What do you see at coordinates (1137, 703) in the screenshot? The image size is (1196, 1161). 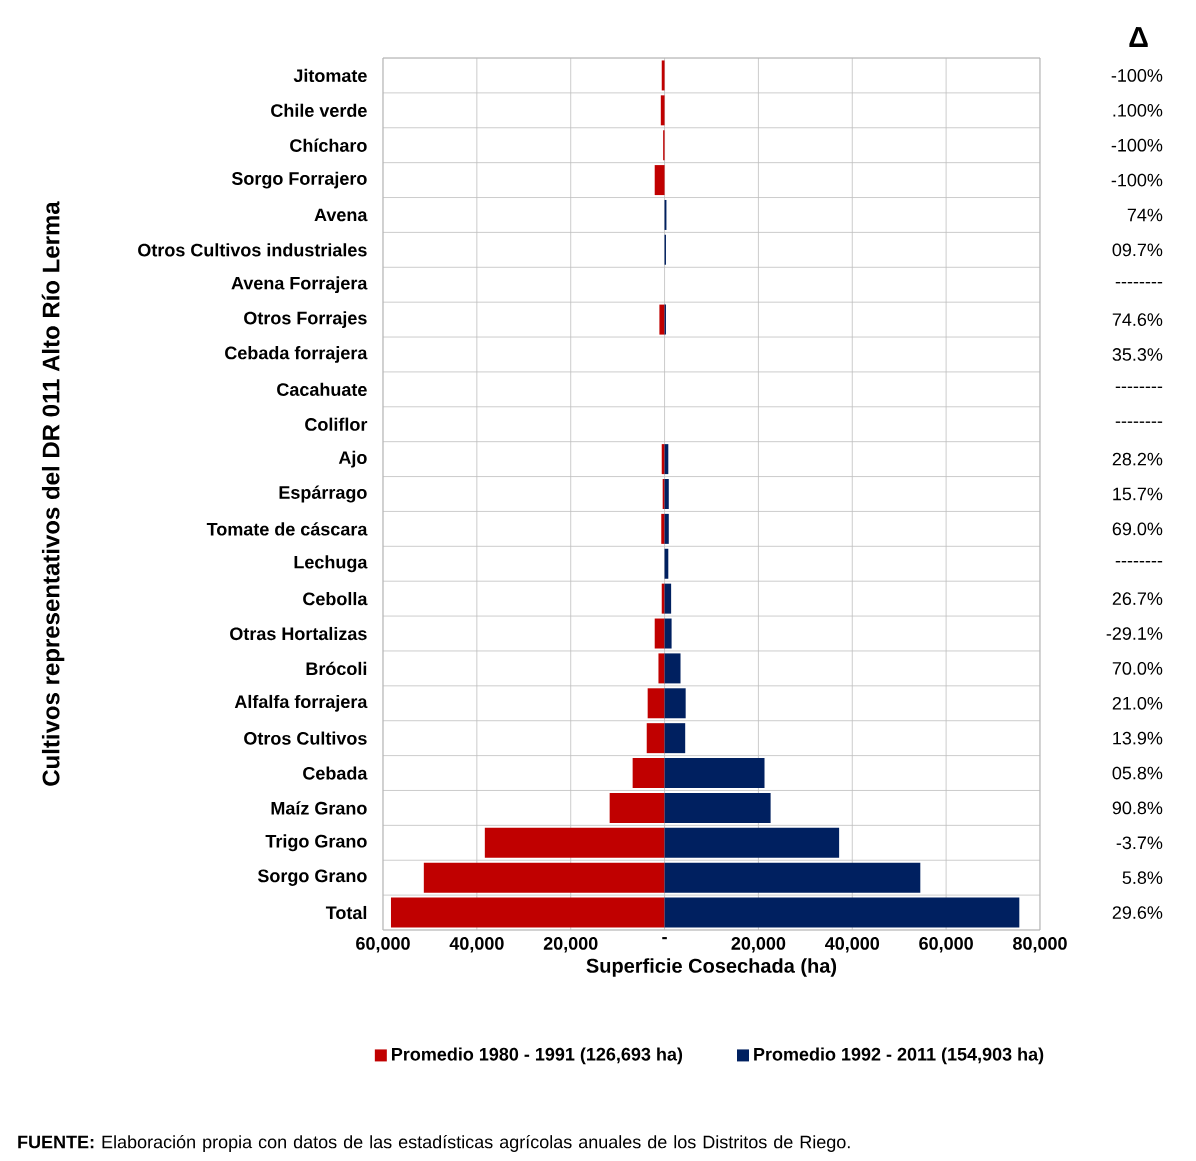 I see `text: 21.0%` at bounding box center [1137, 703].